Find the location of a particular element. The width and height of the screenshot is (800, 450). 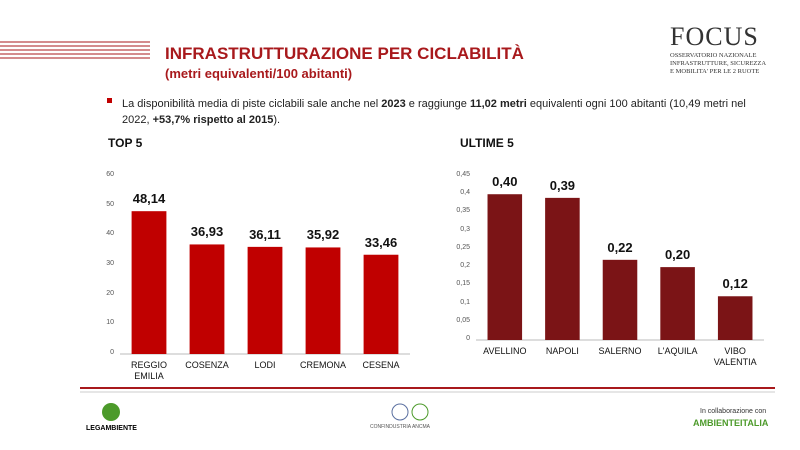

y-tick-label: 60 is located at coordinates (110, 174).